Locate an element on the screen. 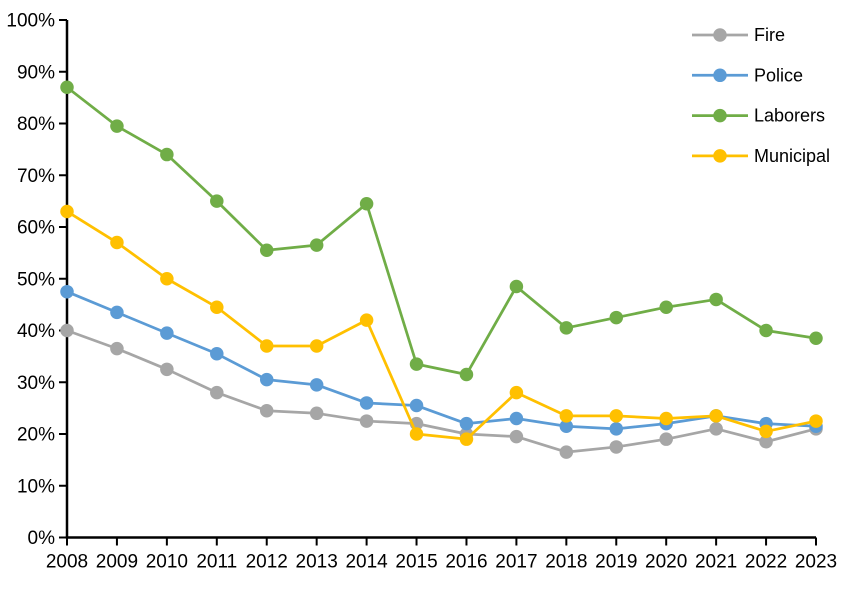  x-axis-tick-label: 2019 is located at coordinates (616, 562).